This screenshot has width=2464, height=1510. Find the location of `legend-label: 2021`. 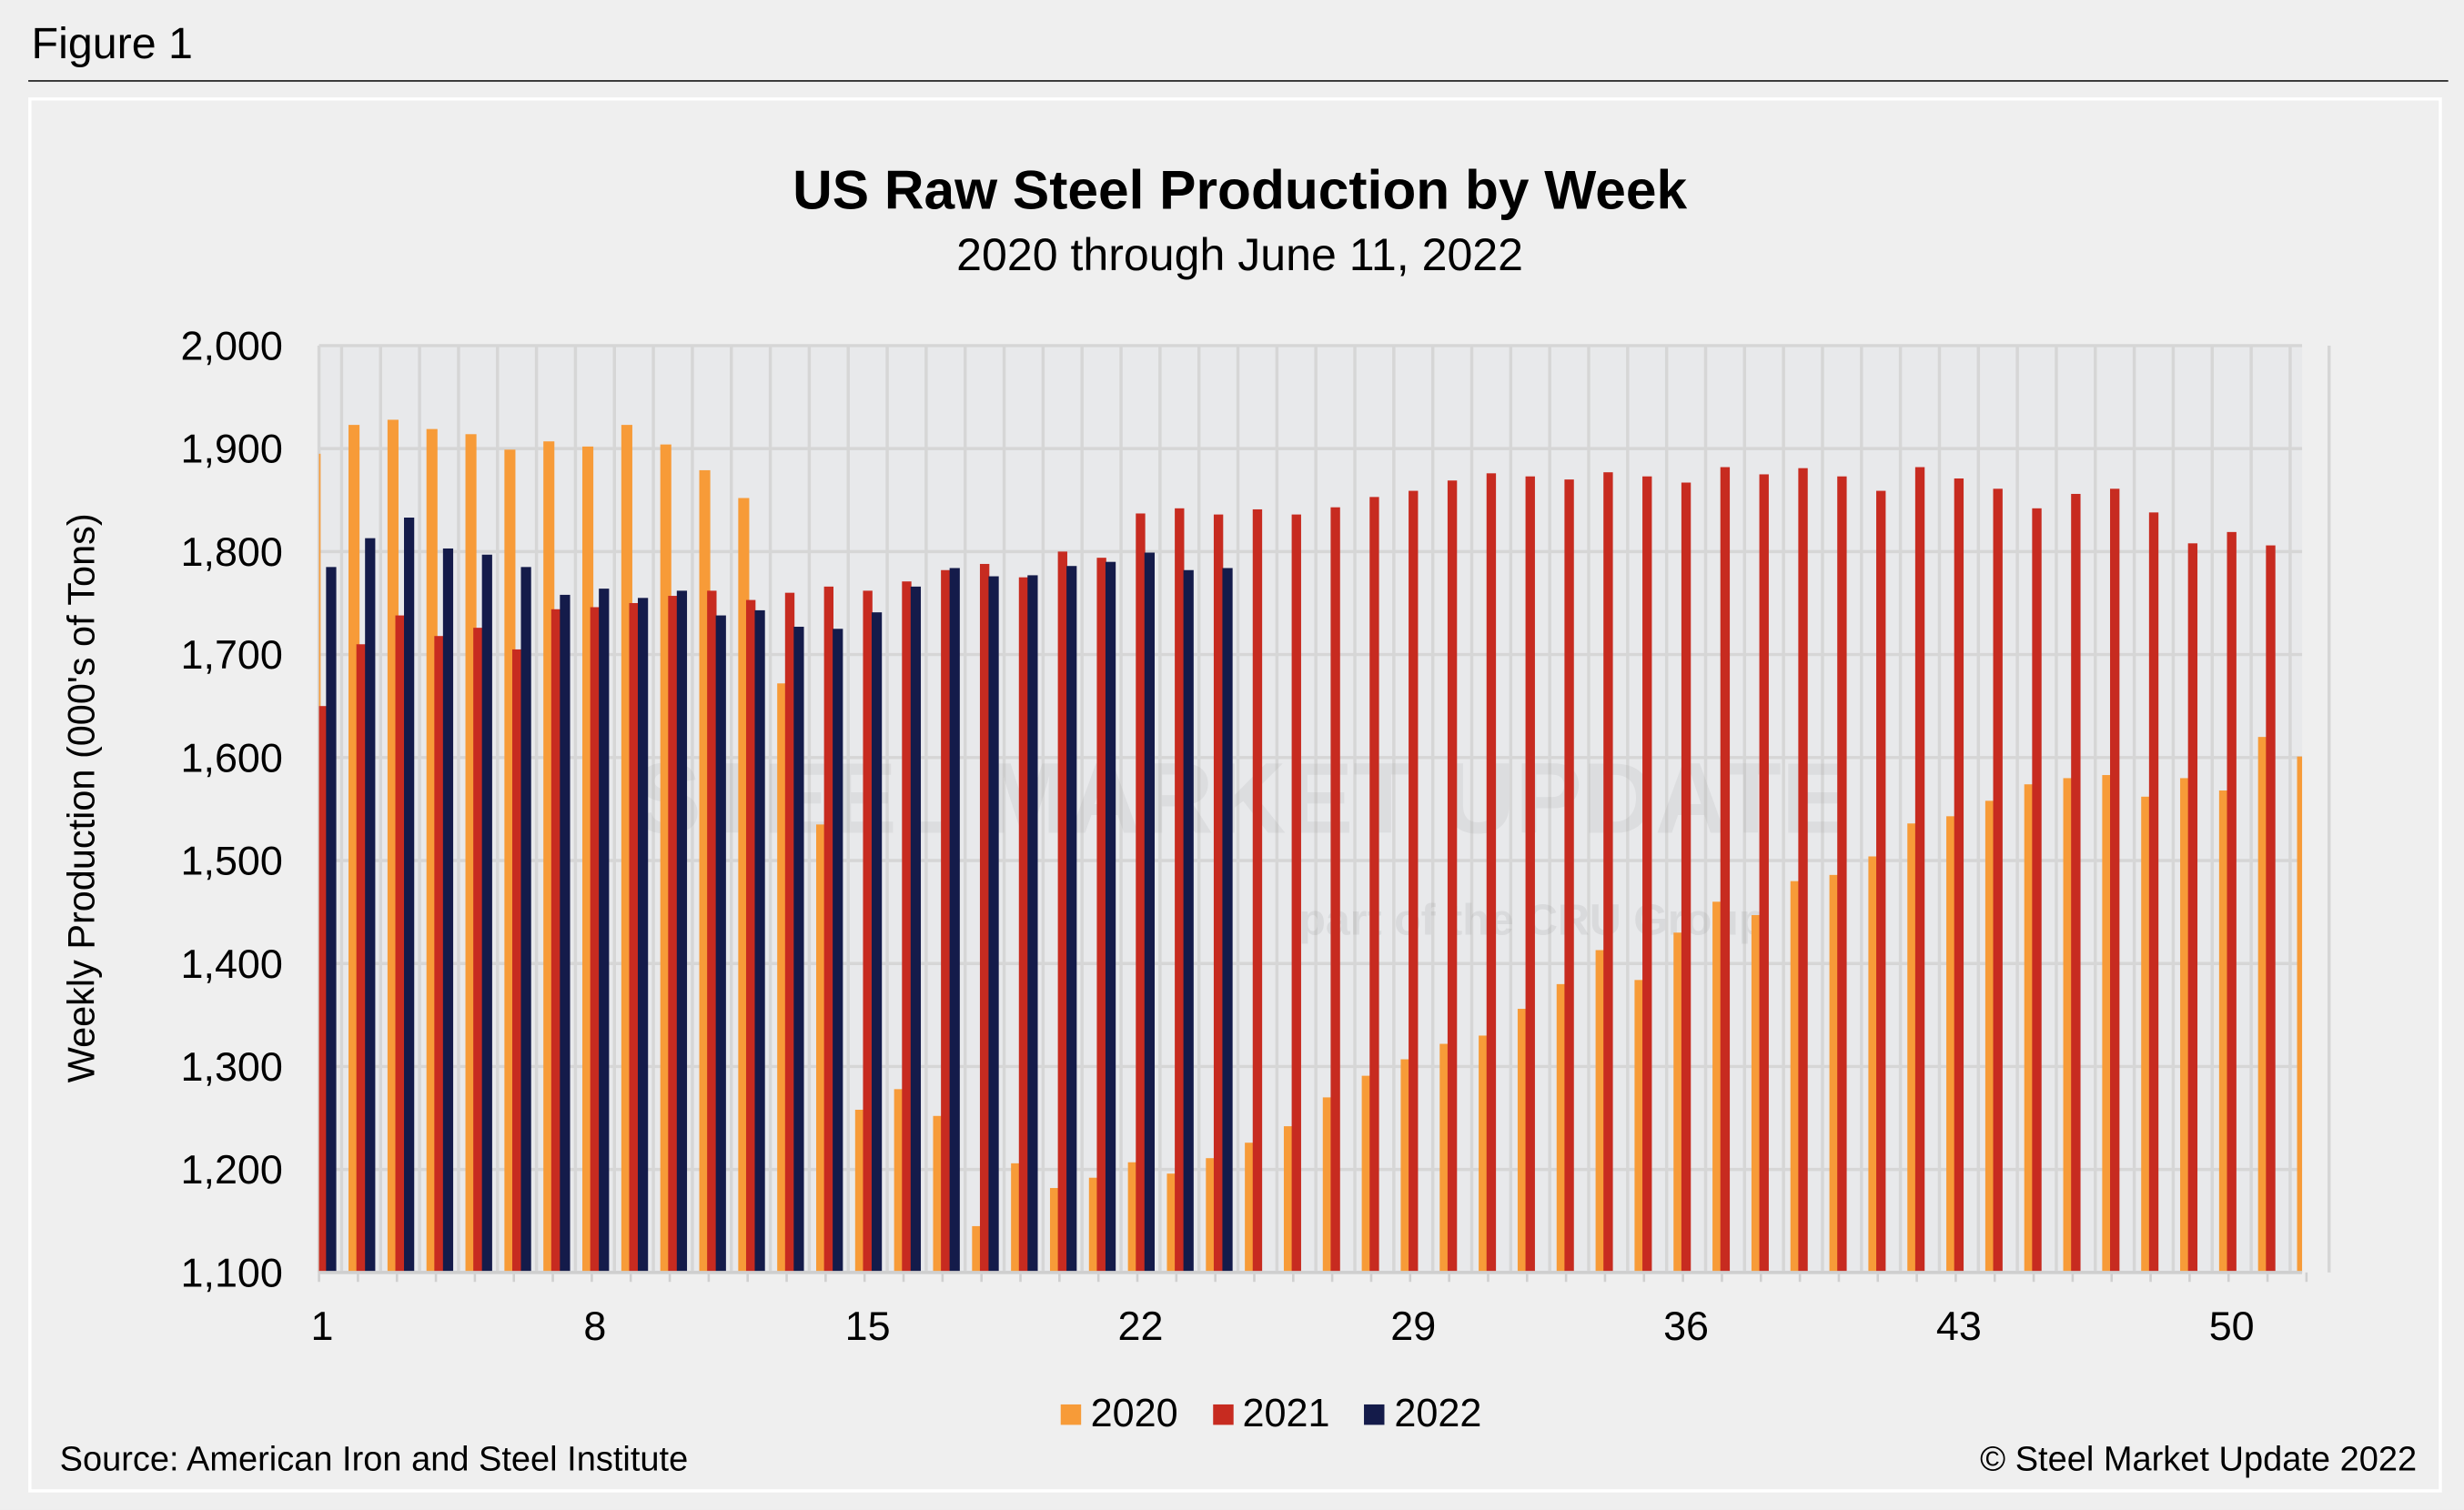

legend-label: 2021 is located at coordinates (1286, 1414).